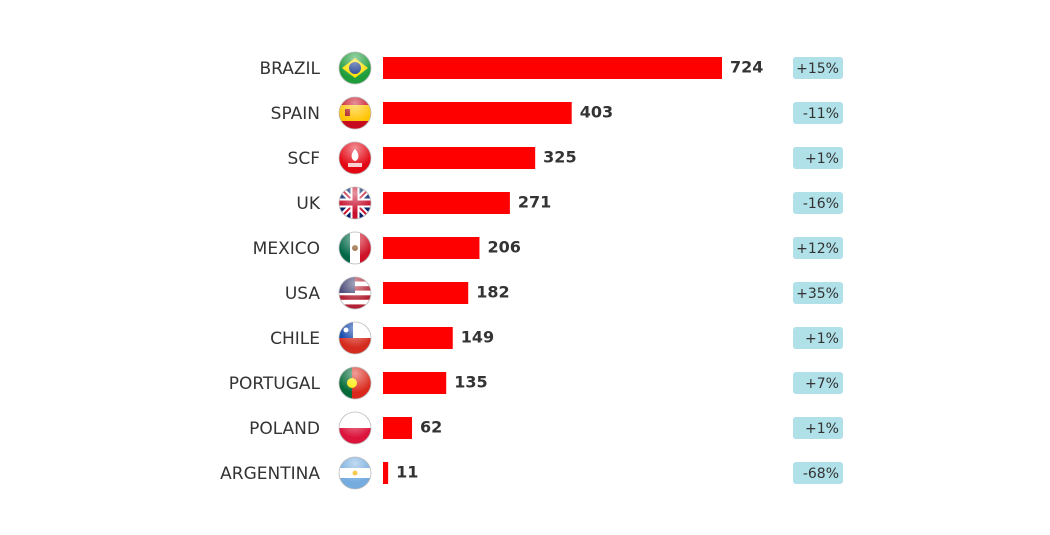 The image size is (1050, 535). I want to click on value-label: 271, so click(534, 202).